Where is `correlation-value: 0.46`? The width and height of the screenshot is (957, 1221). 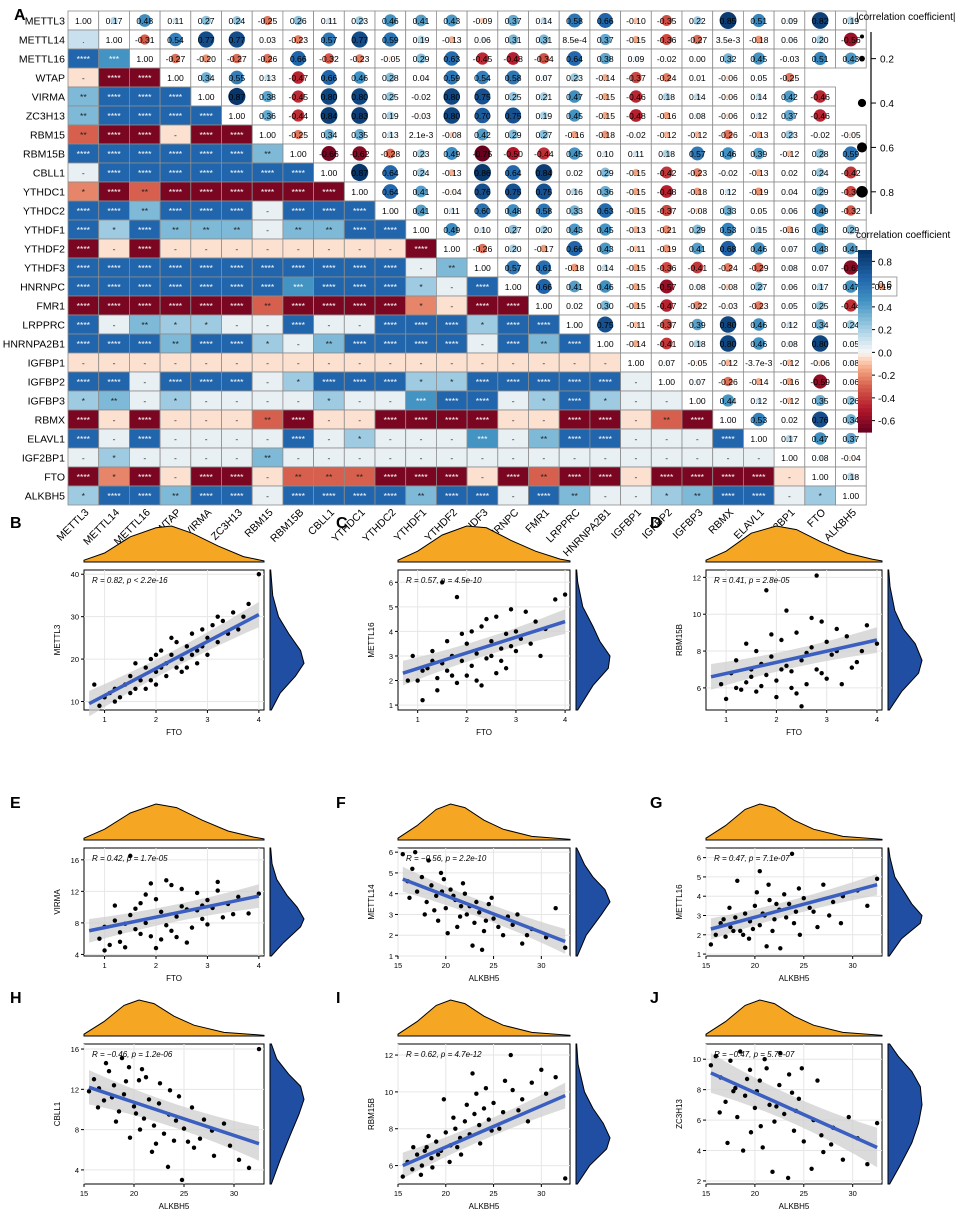 correlation-value: 0.46 is located at coordinates (390, 21).